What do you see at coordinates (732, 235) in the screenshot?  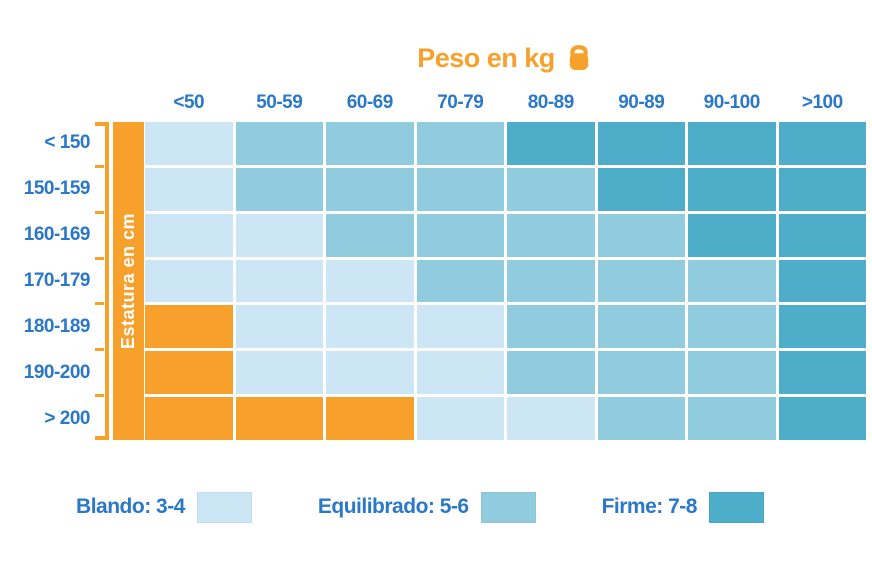 I see `heatmap-cell-r2-c6` at bounding box center [732, 235].